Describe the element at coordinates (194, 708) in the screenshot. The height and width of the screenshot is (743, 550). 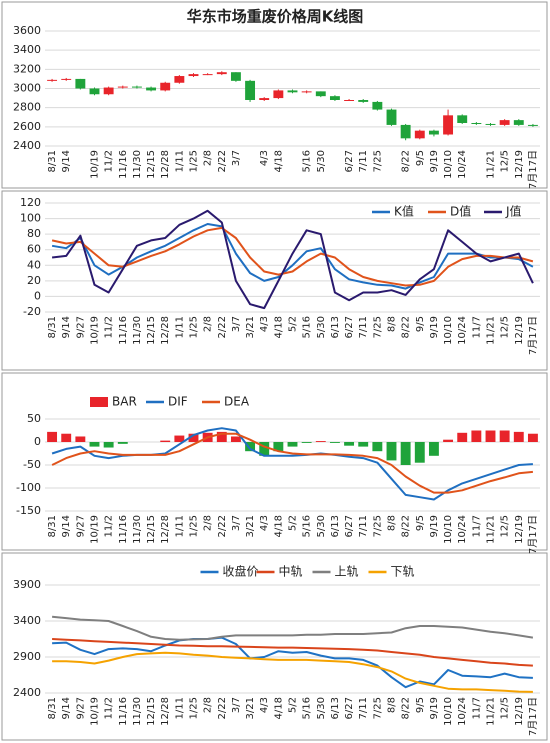
I see `x-tick-label: 1/25` at that location.